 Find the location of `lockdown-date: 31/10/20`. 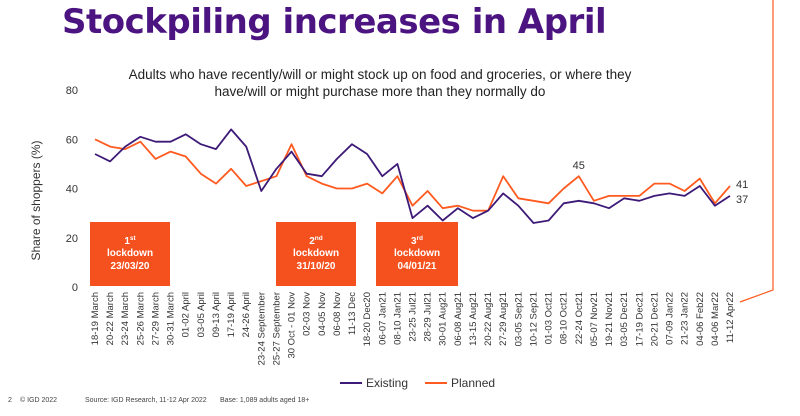

lockdown-date: 31/10/20 is located at coordinates (316, 266).